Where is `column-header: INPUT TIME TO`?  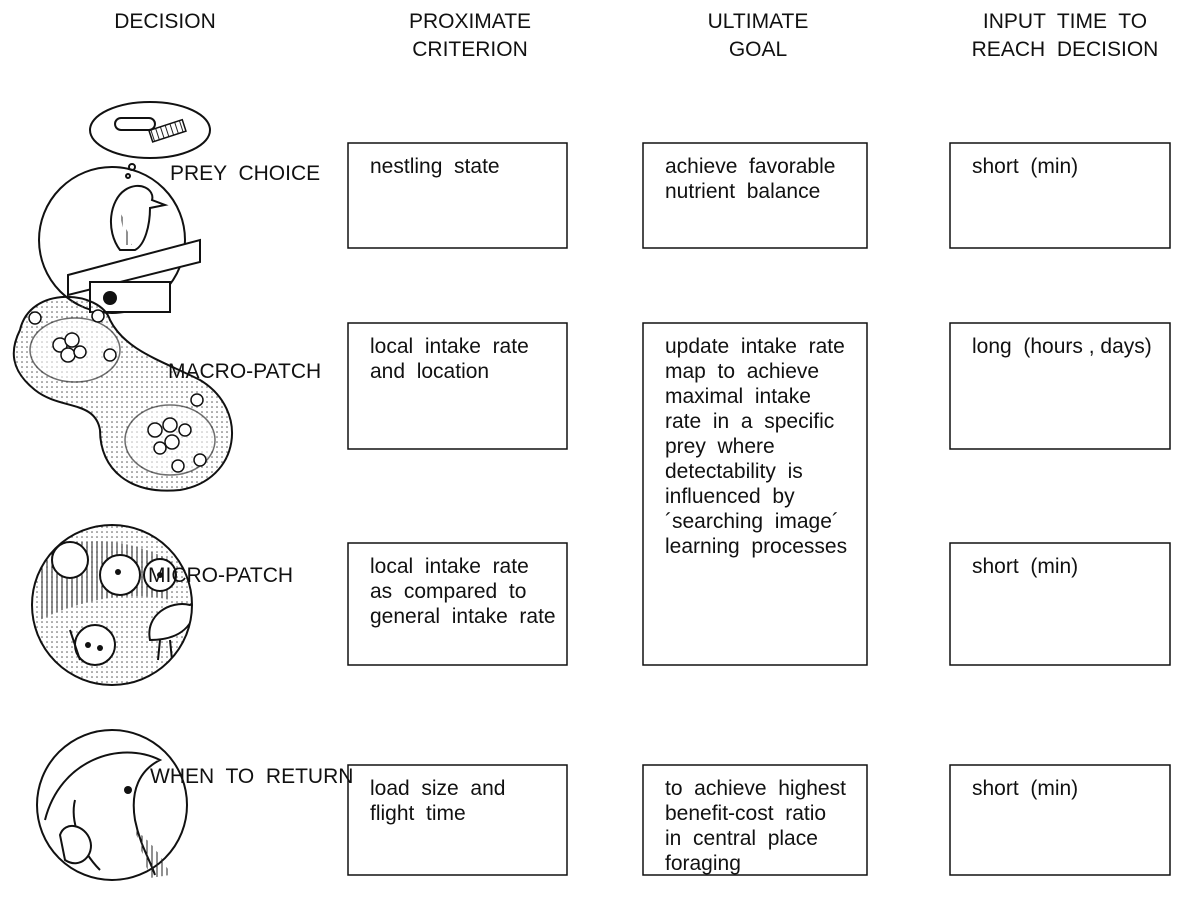
column-header: INPUT TIME TO is located at coordinates (1065, 21).